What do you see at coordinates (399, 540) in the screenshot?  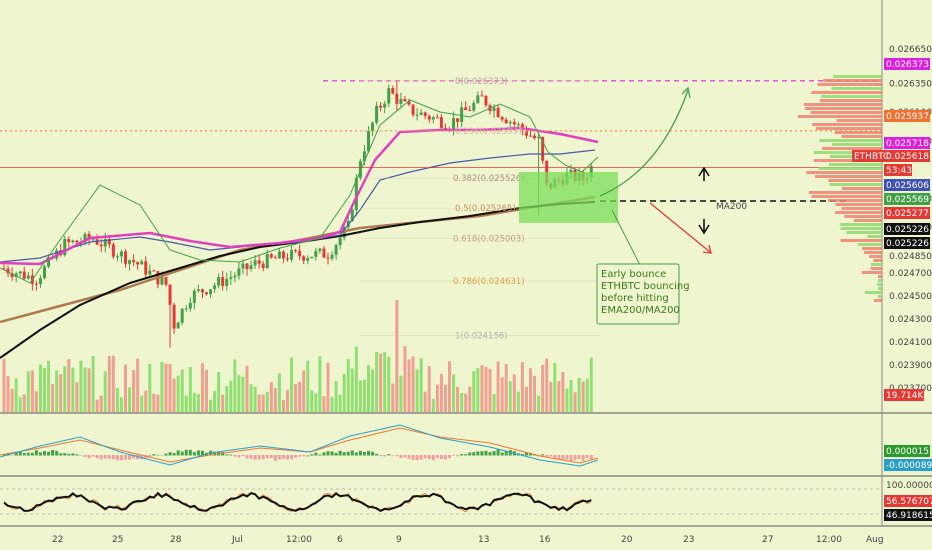 I see `time-tick-label: 9` at bounding box center [399, 540].